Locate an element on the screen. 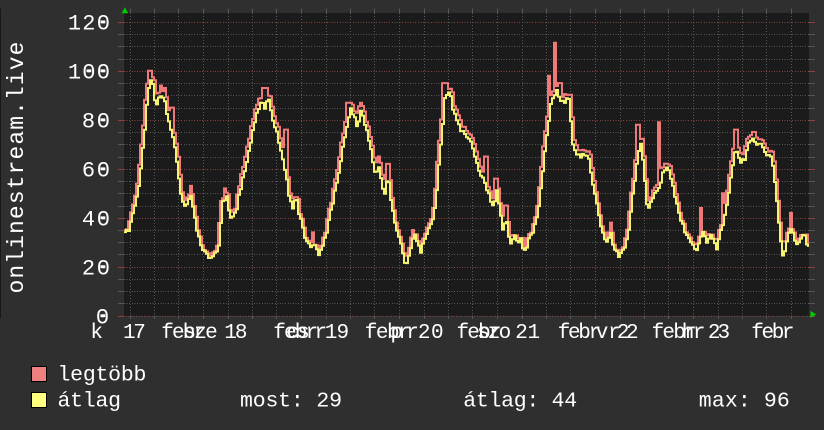 The image size is (824, 430). svg-text: 60 is located at coordinates (96, 171).